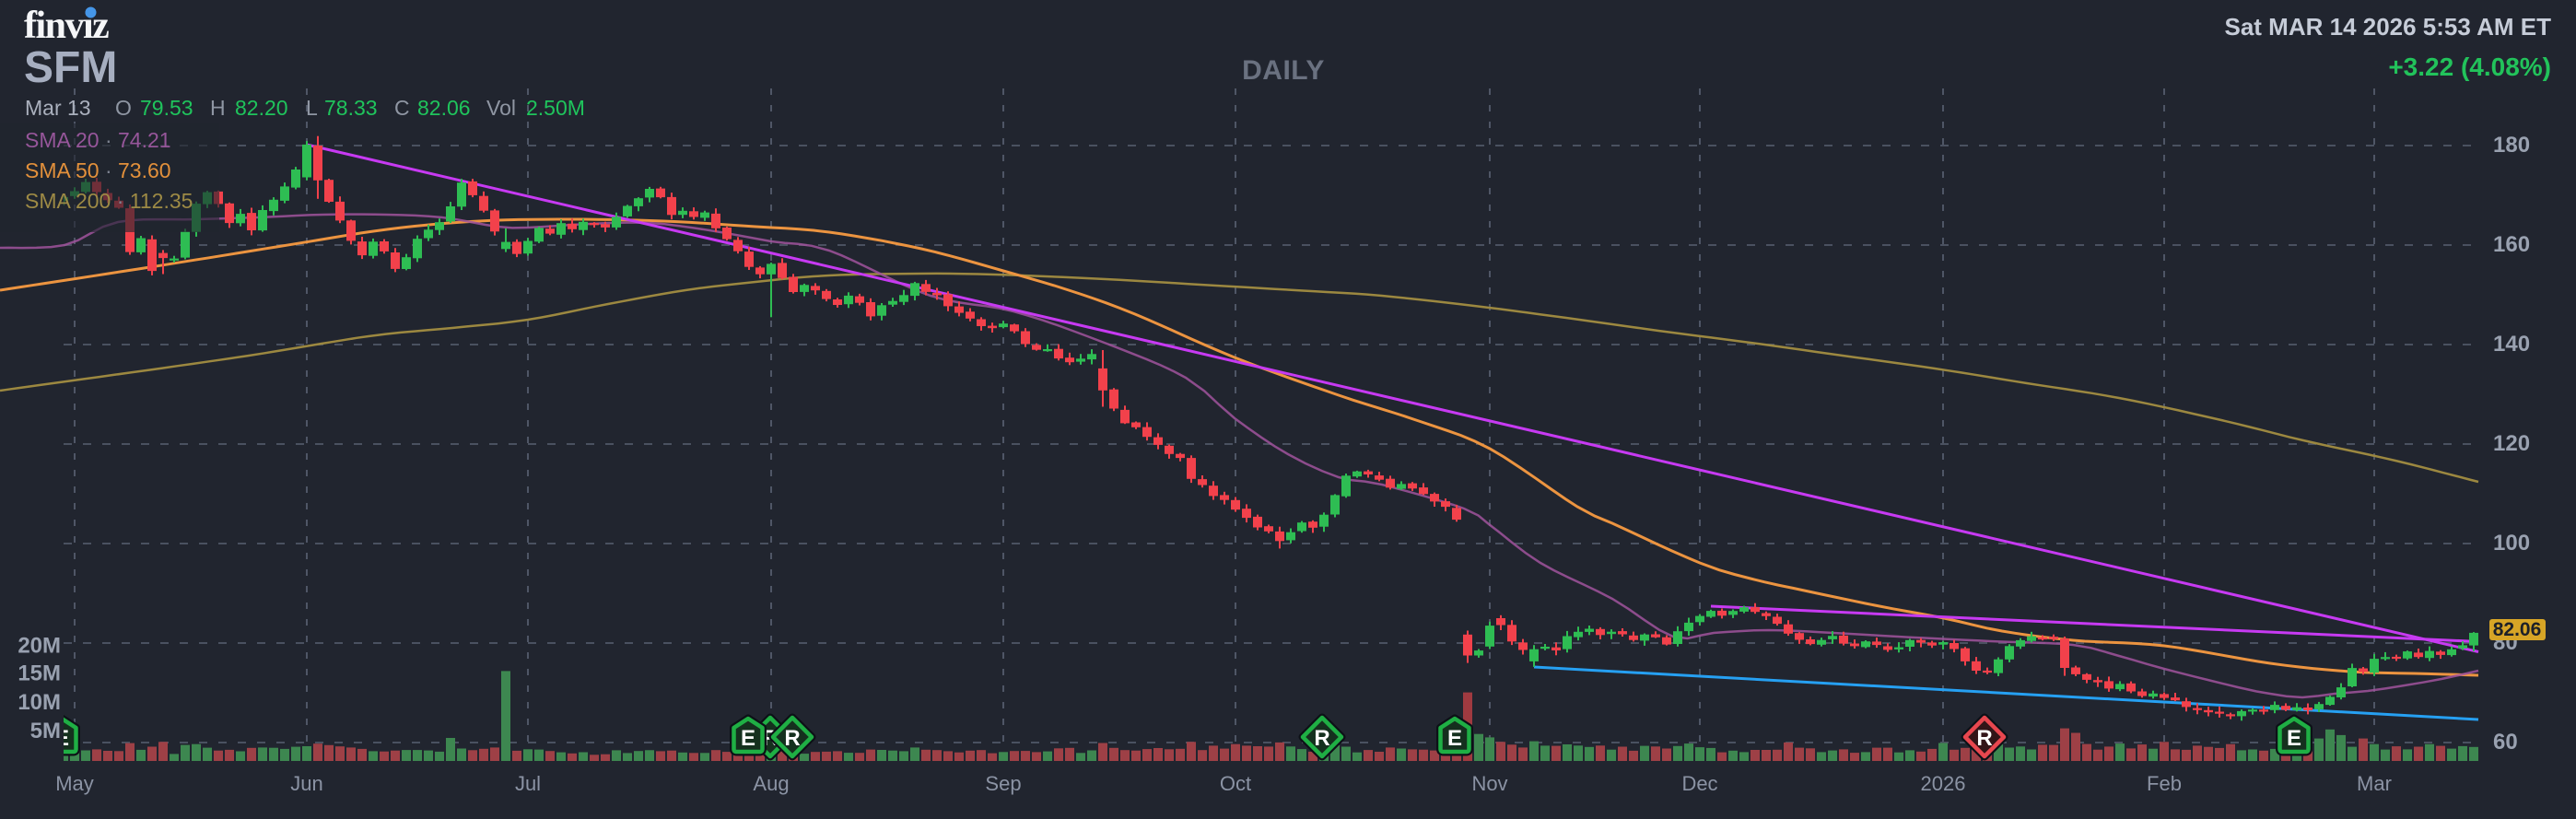 The image size is (2576, 819). Describe the element at coordinates (74, 783) in the screenshot. I see `svg-text: May` at that location.